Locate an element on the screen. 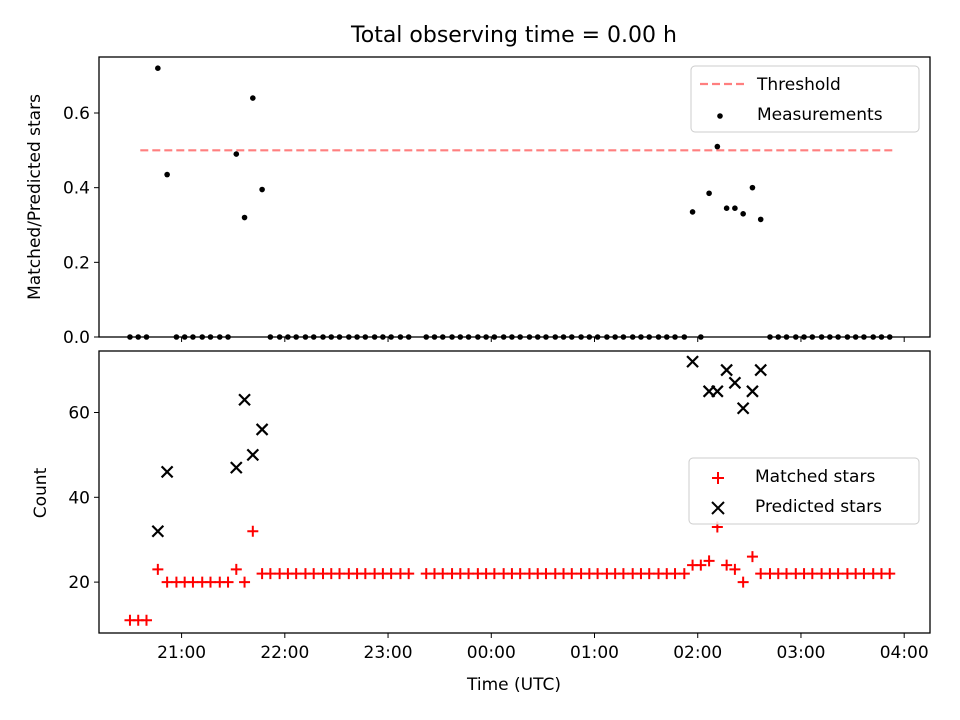 The width and height of the screenshot is (960, 720). top-y-tick-label: 0.6 is located at coordinates (76, 114).